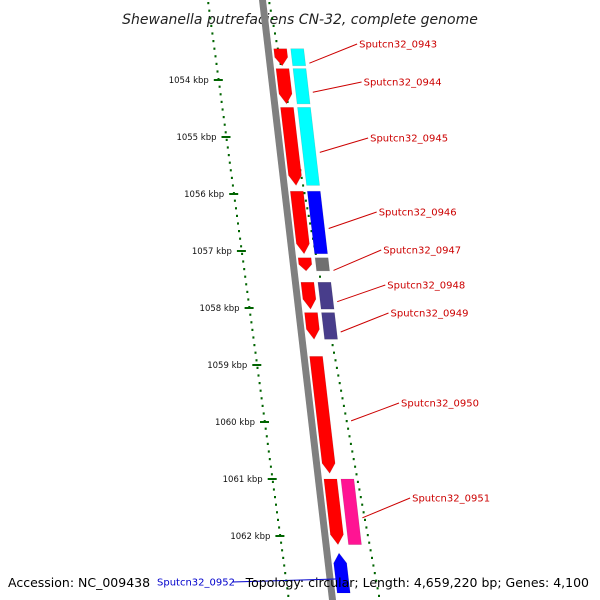 This screenshot has height=600, width=600. I want to click on kbp-label-1055: 1055 kbp, so click(196, 138).